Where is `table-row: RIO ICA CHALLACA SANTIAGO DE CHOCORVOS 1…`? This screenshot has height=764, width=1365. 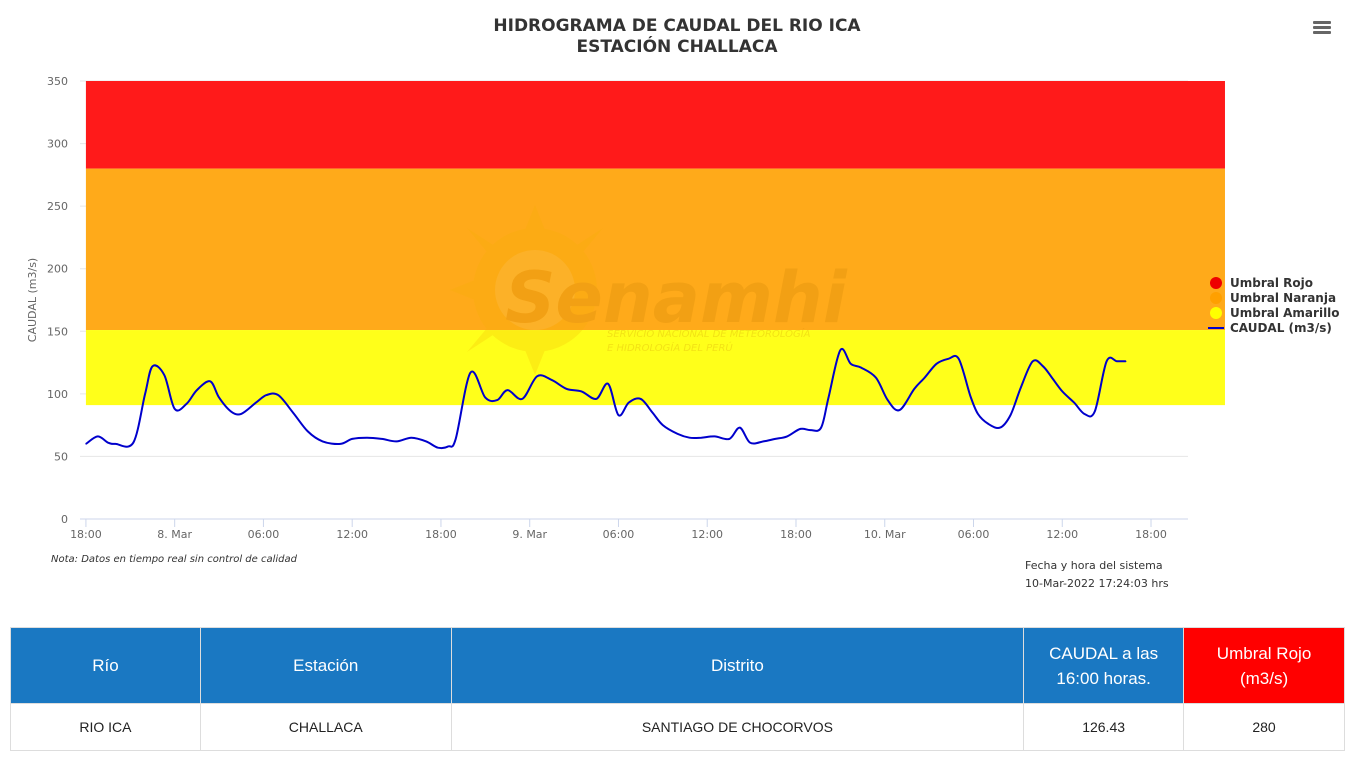
table-row: RIO ICA CHALLACA SANTIAGO DE CHOCORVOS 1… is located at coordinates (677, 727).